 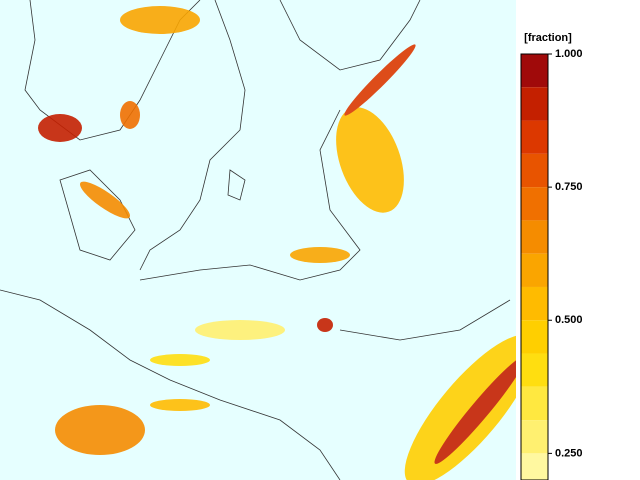 I want to click on colorbar: 1.000 0.750 0.500 0.250, so click(x=551, y=264).